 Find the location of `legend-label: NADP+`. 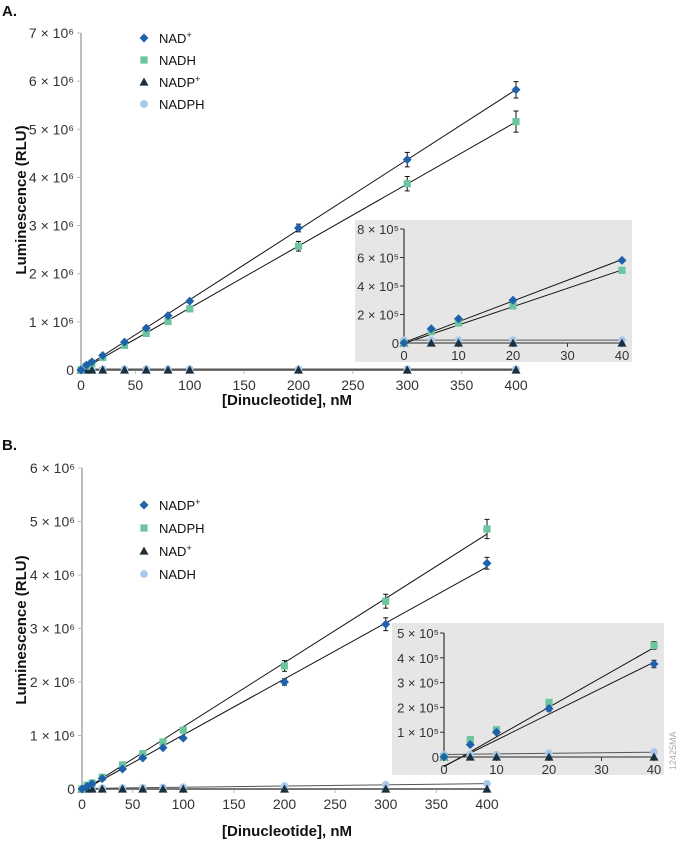

legend-label: NADP+ is located at coordinates (179, 505).